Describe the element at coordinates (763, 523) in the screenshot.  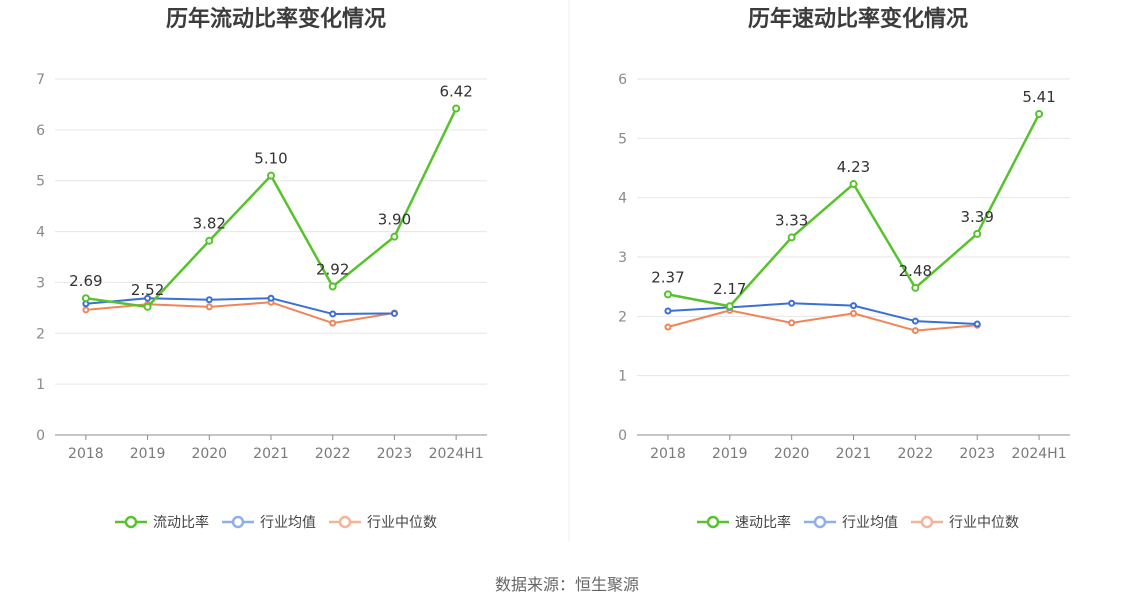
I see `legend-label: 速动比率` at that location.